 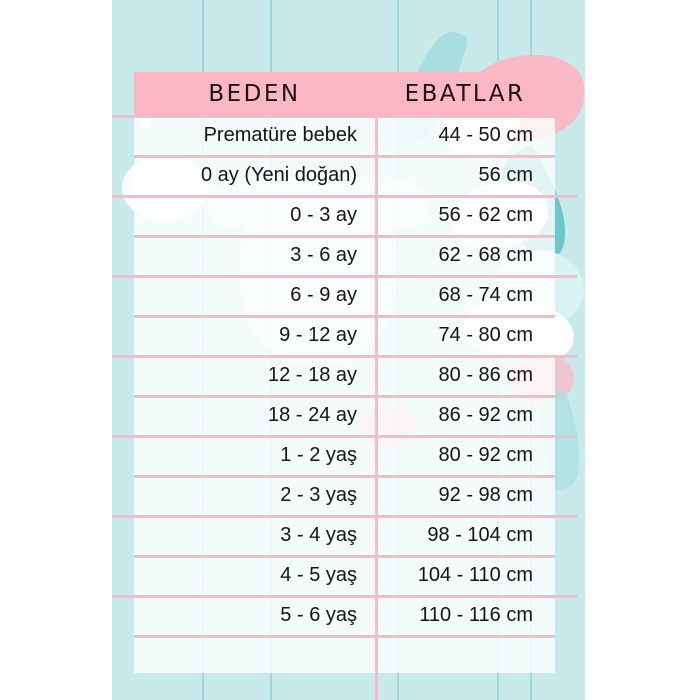 I want to click on table-row: Prematüre bebek 44 - 50 cm, so click(x=344, y=135).